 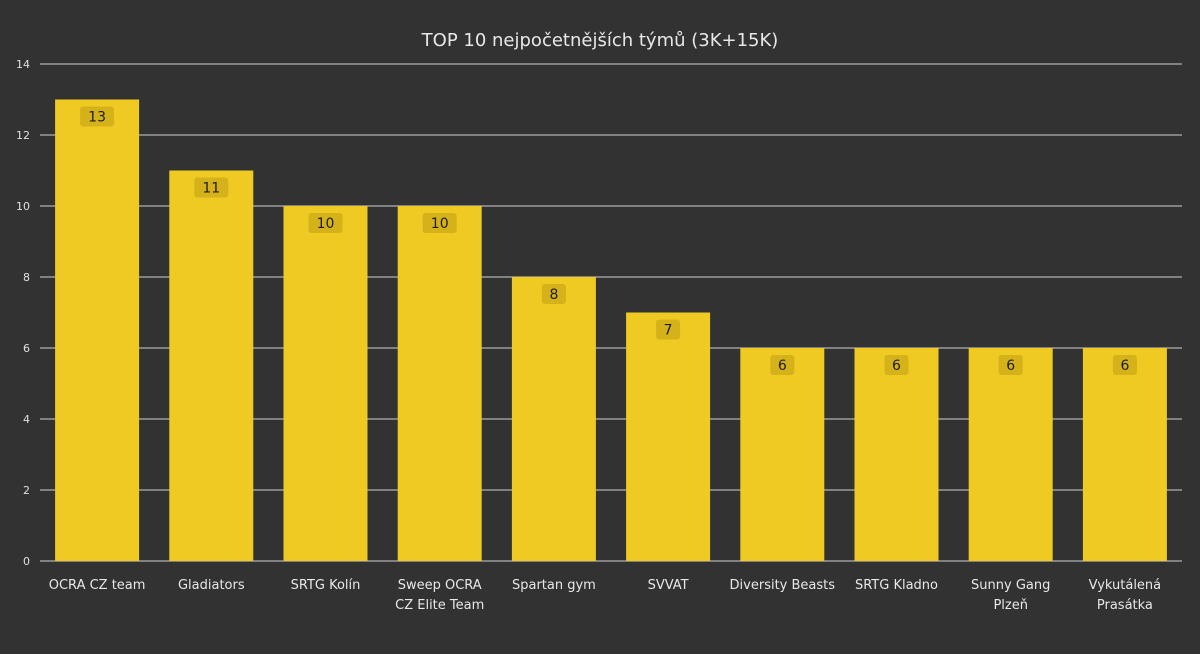 What do you see at coordinates (23, 206) in the screenshot?
I see `y-tick-label: 10` at bounding box center [23, 206].